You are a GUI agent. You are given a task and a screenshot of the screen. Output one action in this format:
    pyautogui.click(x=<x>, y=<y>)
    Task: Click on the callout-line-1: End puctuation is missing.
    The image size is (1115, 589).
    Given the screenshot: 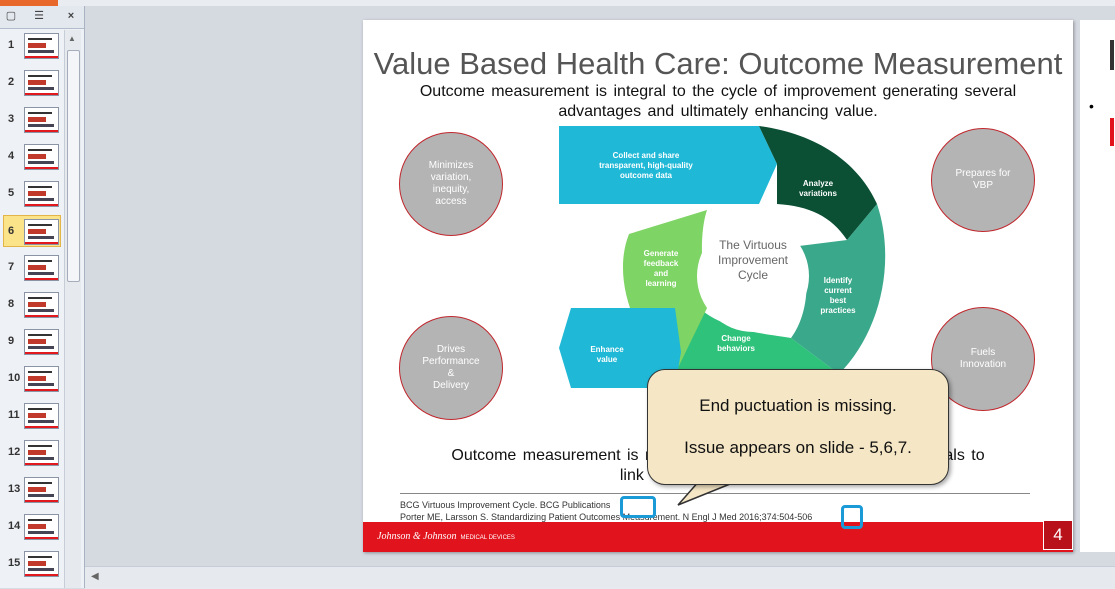 What is the action you would take?
    pyautogui.click(x=798, y=405)
    